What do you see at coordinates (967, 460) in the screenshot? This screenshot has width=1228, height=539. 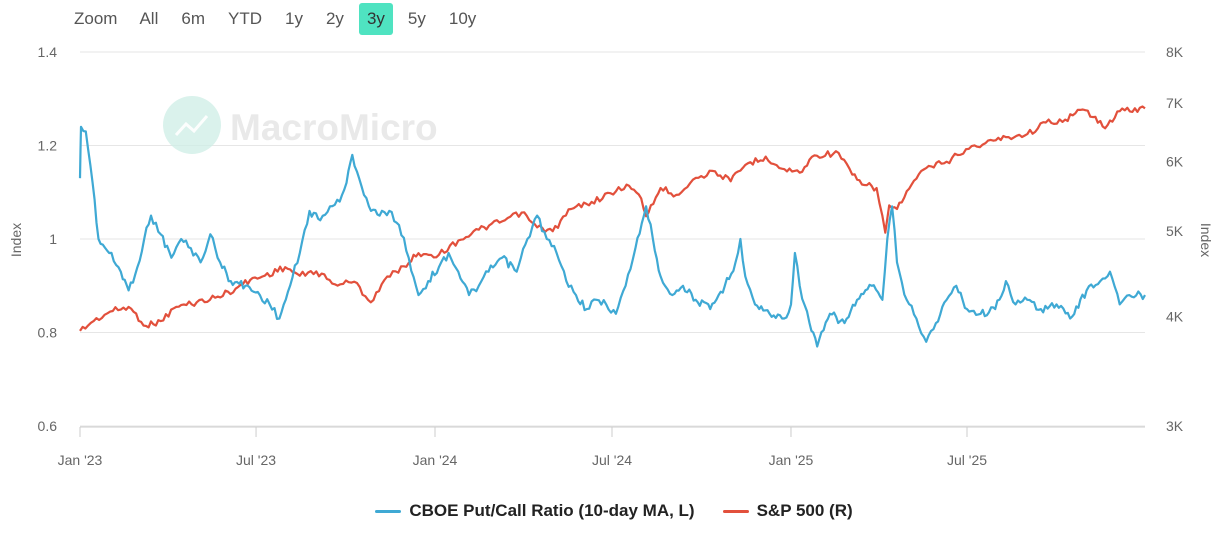 I see `x-tick-label: Jul '25` at bounding box center [967, 460].